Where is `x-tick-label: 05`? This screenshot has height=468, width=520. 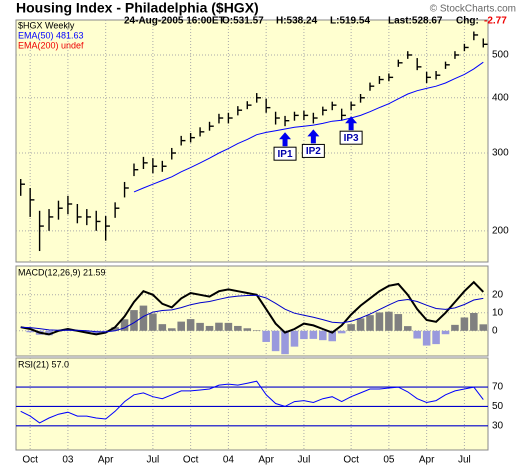 x-tick-label: 05 is located at coordinates (389, 460).